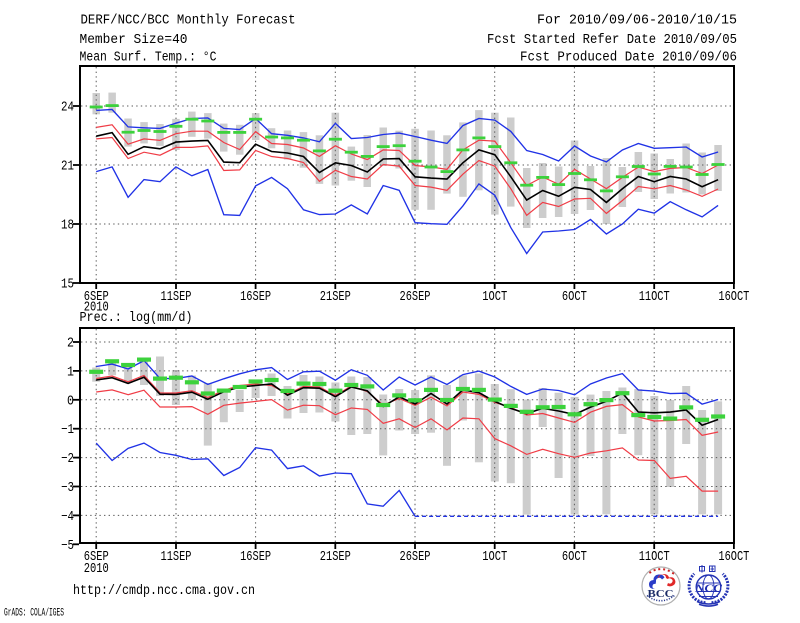 The width and height of the screenshot is (800, 623). I want to click on svg-text: Member Size=40, so click(134, 40).